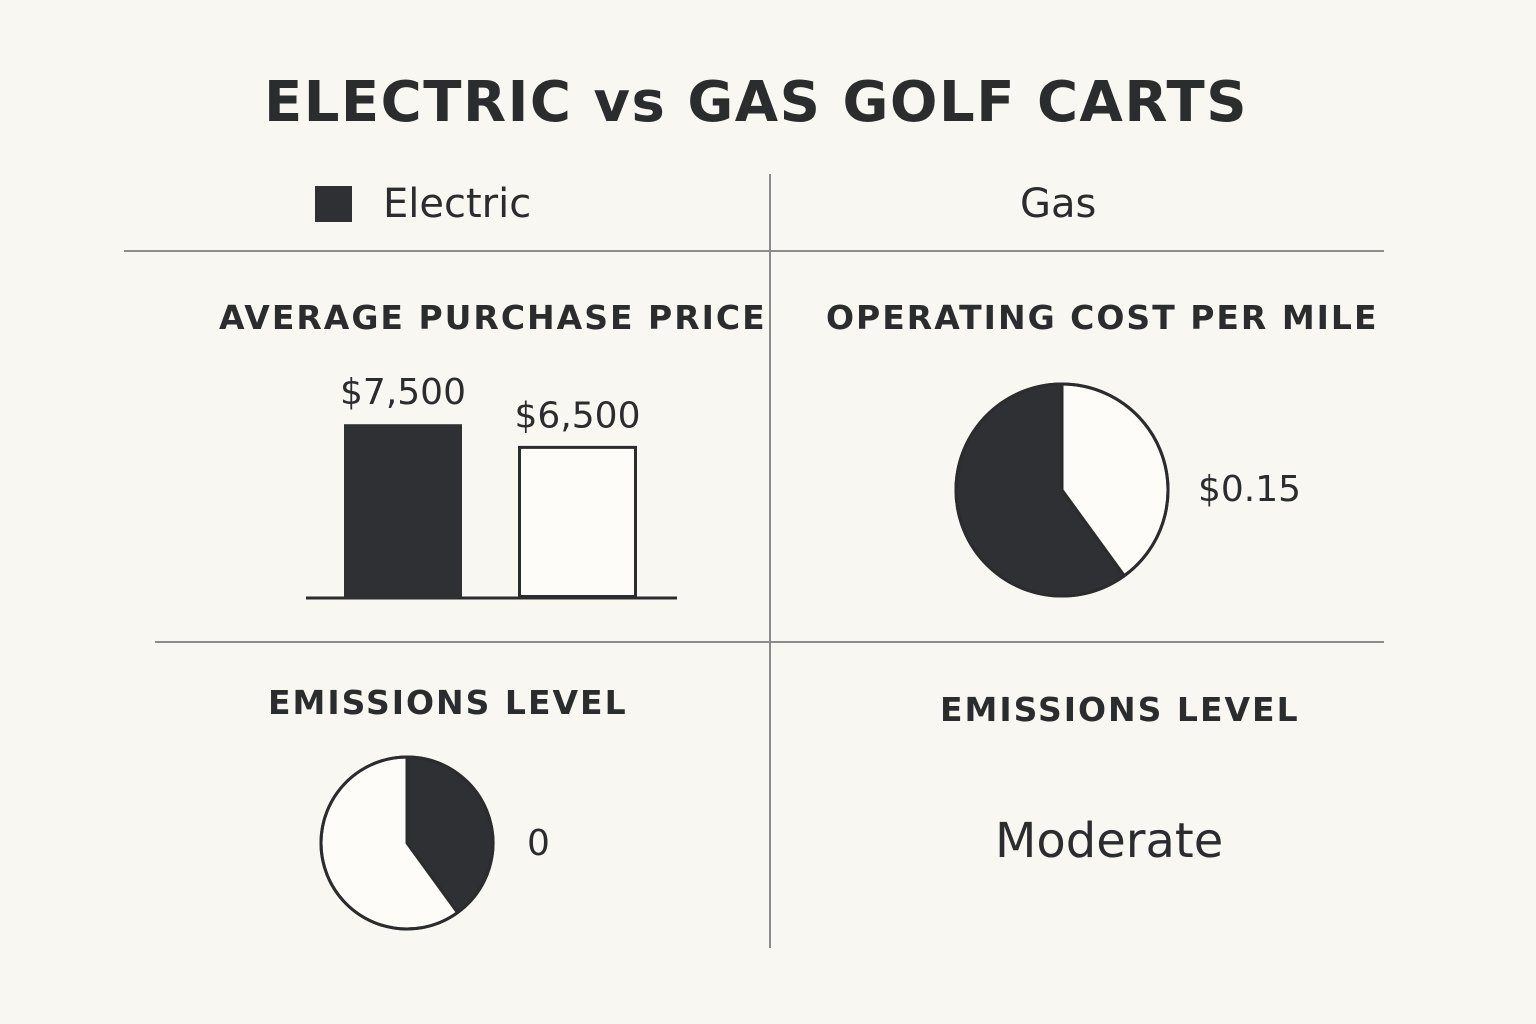  Describe the element at coordinates (403, 511) in the screenshot. I see `bar-electric` at that location.